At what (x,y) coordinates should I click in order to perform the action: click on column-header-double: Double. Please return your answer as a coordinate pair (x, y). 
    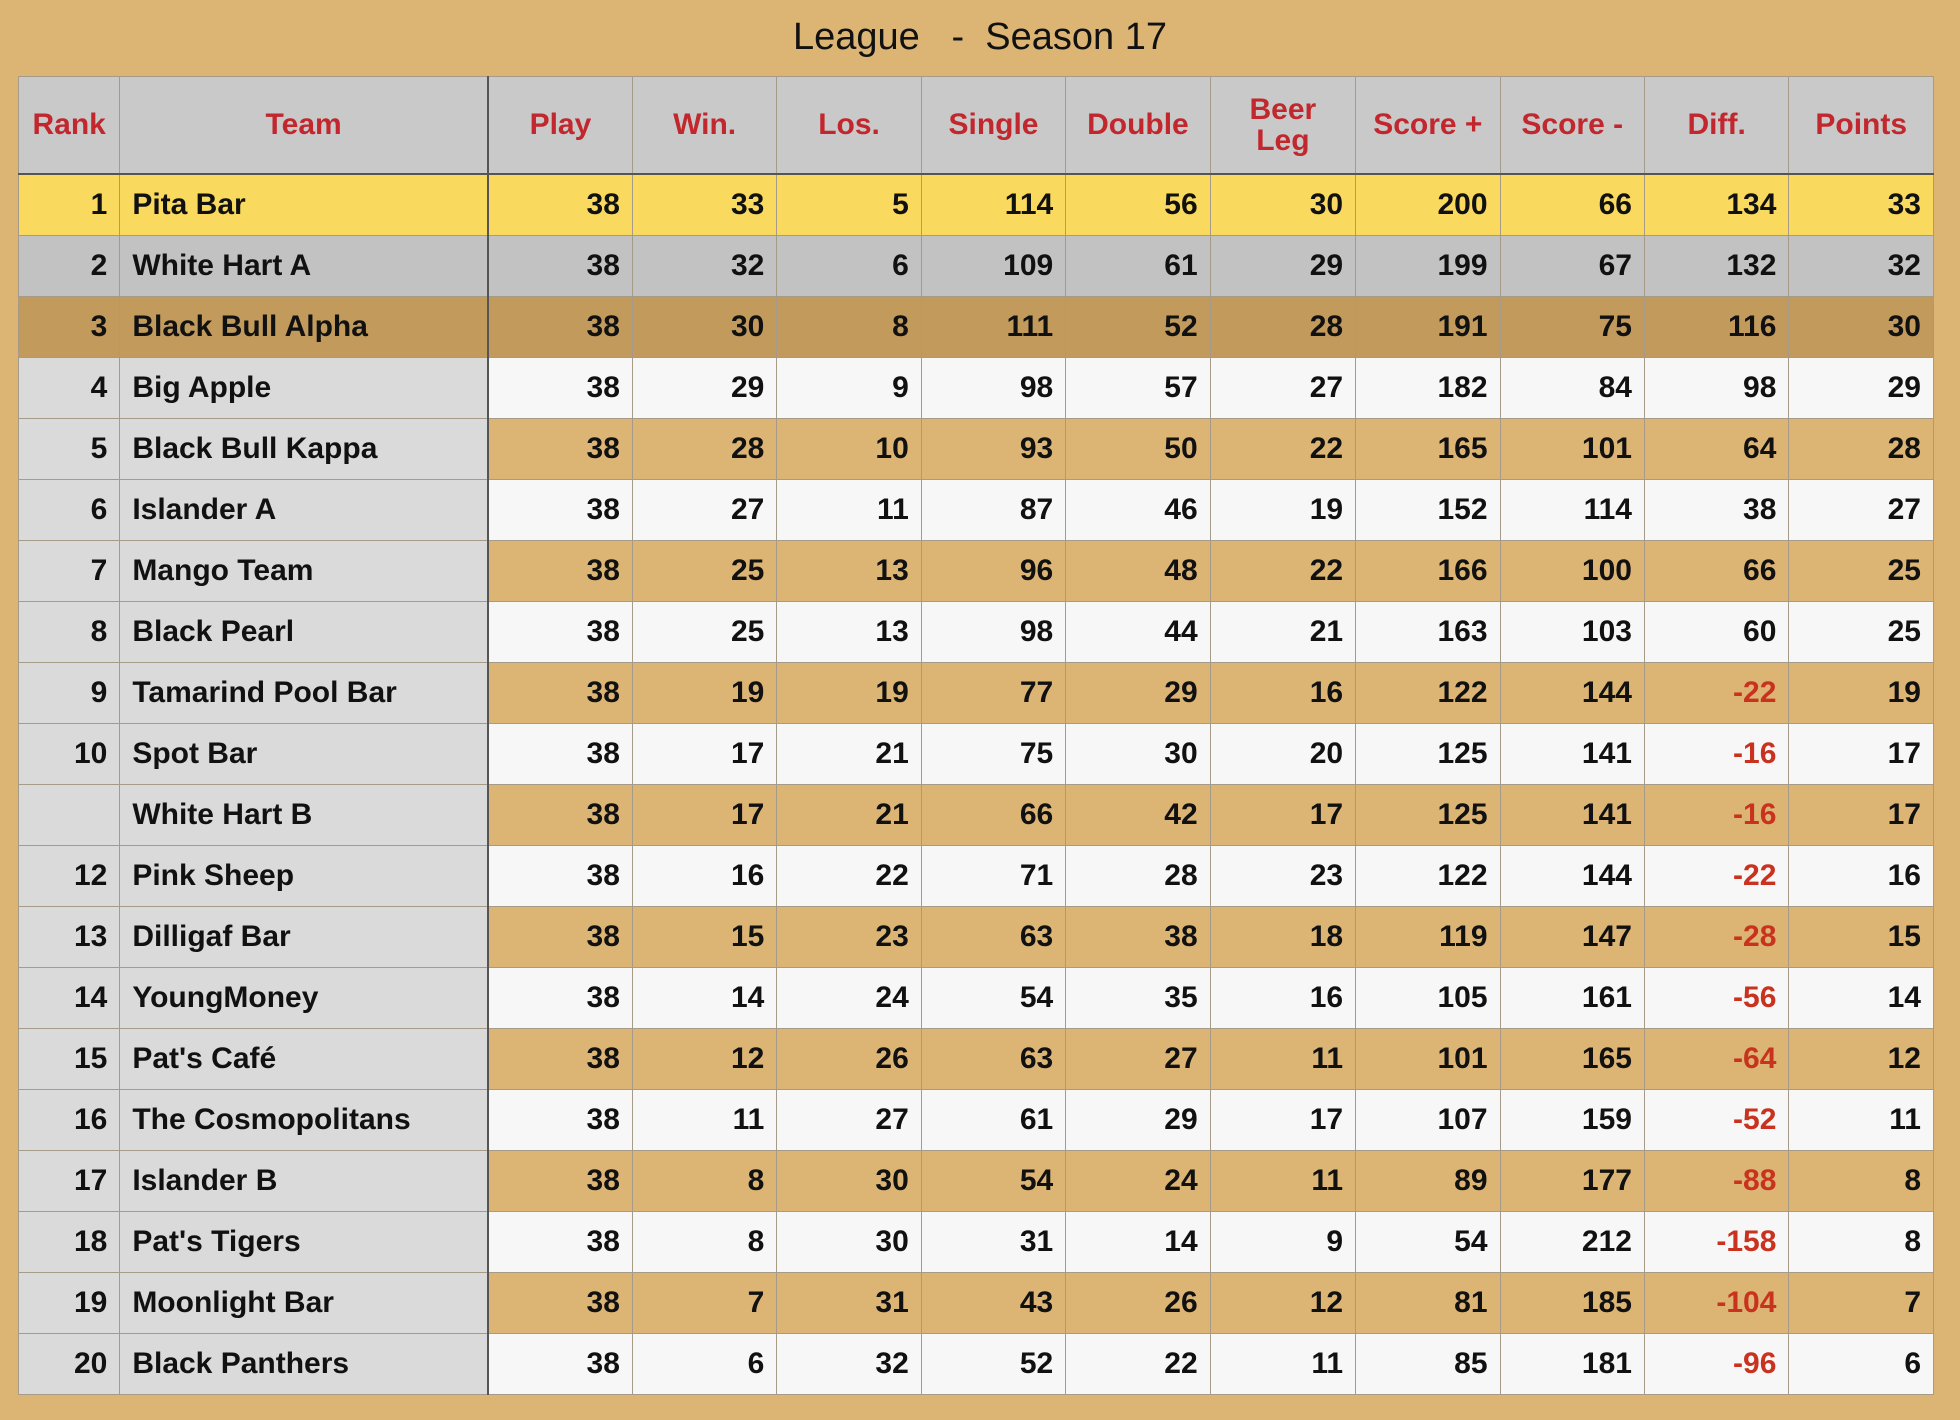
    Looking at the image, I should click on (1138, 125).